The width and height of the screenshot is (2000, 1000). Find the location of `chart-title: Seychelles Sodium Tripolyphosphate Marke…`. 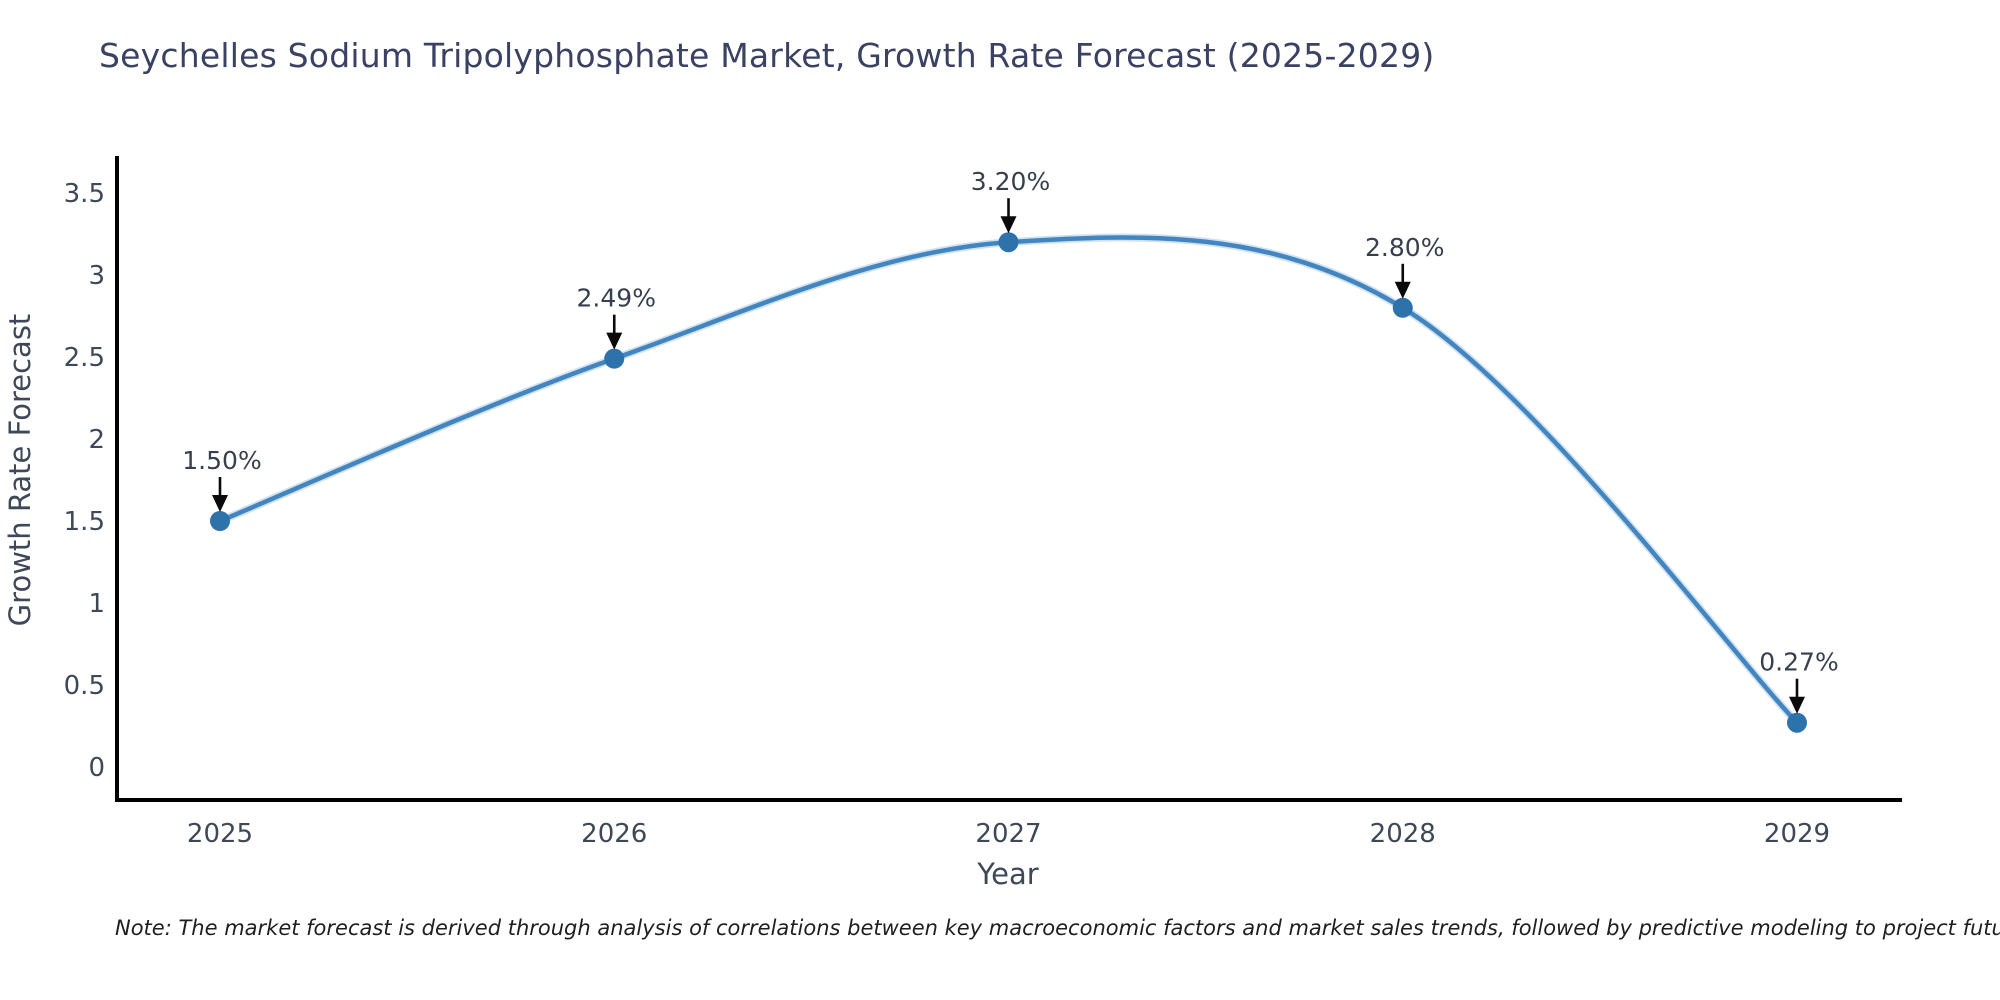

chart-title: Seychelles Sodium Tripolyphosphate Marke… is located at coordinates (767, 55).